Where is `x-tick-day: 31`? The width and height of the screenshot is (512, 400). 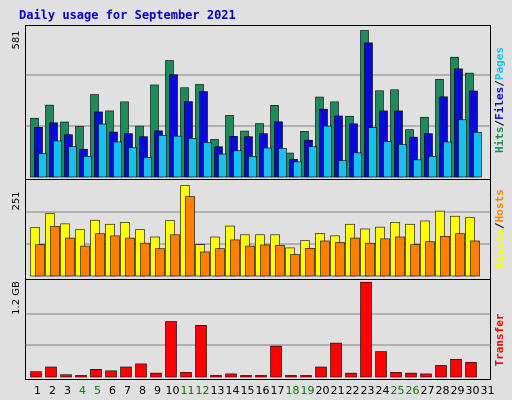 x-tick-day: 31 is located at coordinates (488, 390).